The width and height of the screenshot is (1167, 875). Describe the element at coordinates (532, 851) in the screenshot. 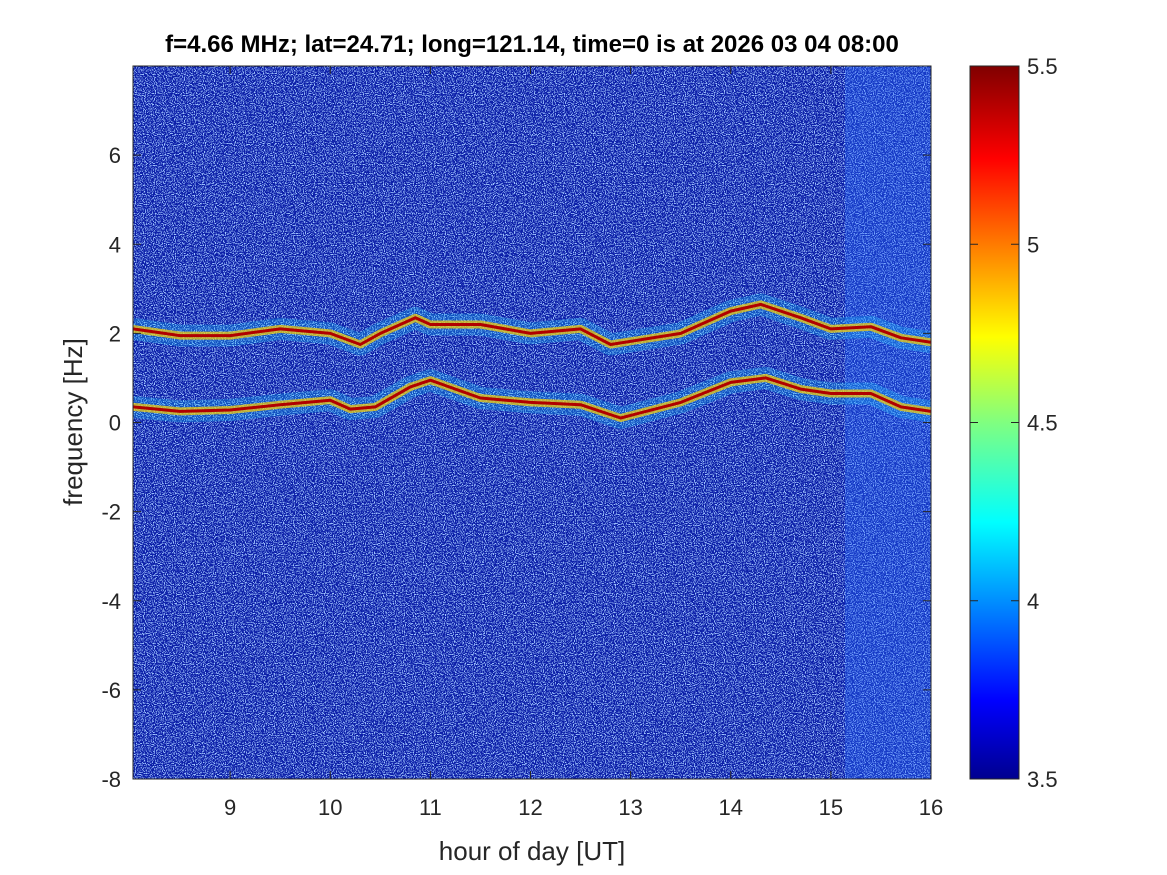

I see `x-axis-label: hour of day [UT]` at that location.